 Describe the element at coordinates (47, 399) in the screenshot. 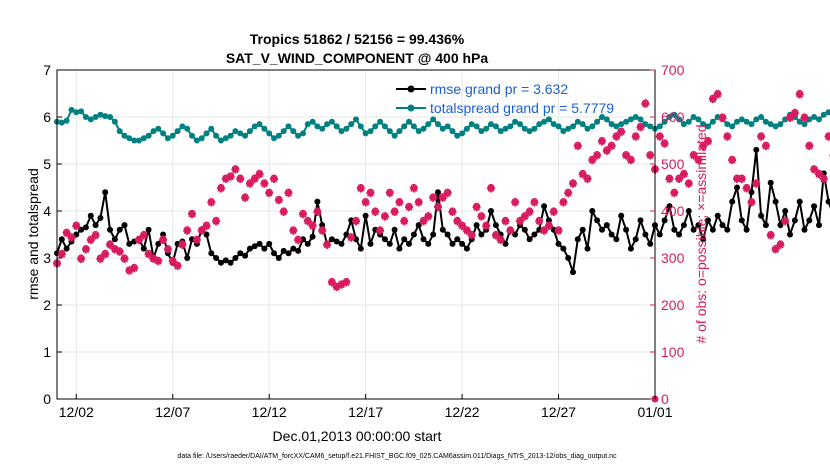

I see `left-y-tick-label: 0` at that location.